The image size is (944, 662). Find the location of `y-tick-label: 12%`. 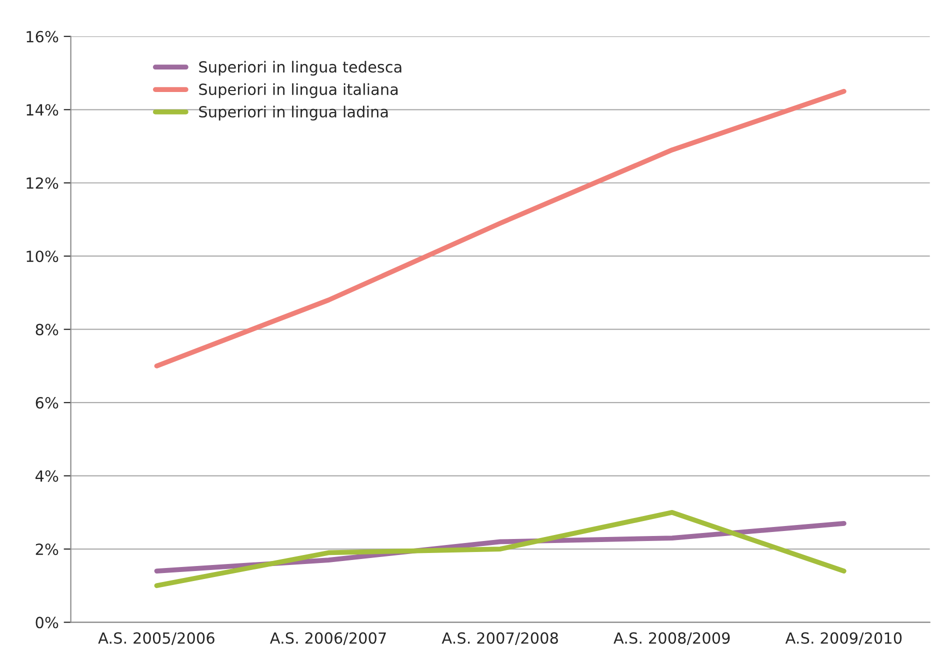

y-tick-label: 12% is located at coordinates (42, 183).